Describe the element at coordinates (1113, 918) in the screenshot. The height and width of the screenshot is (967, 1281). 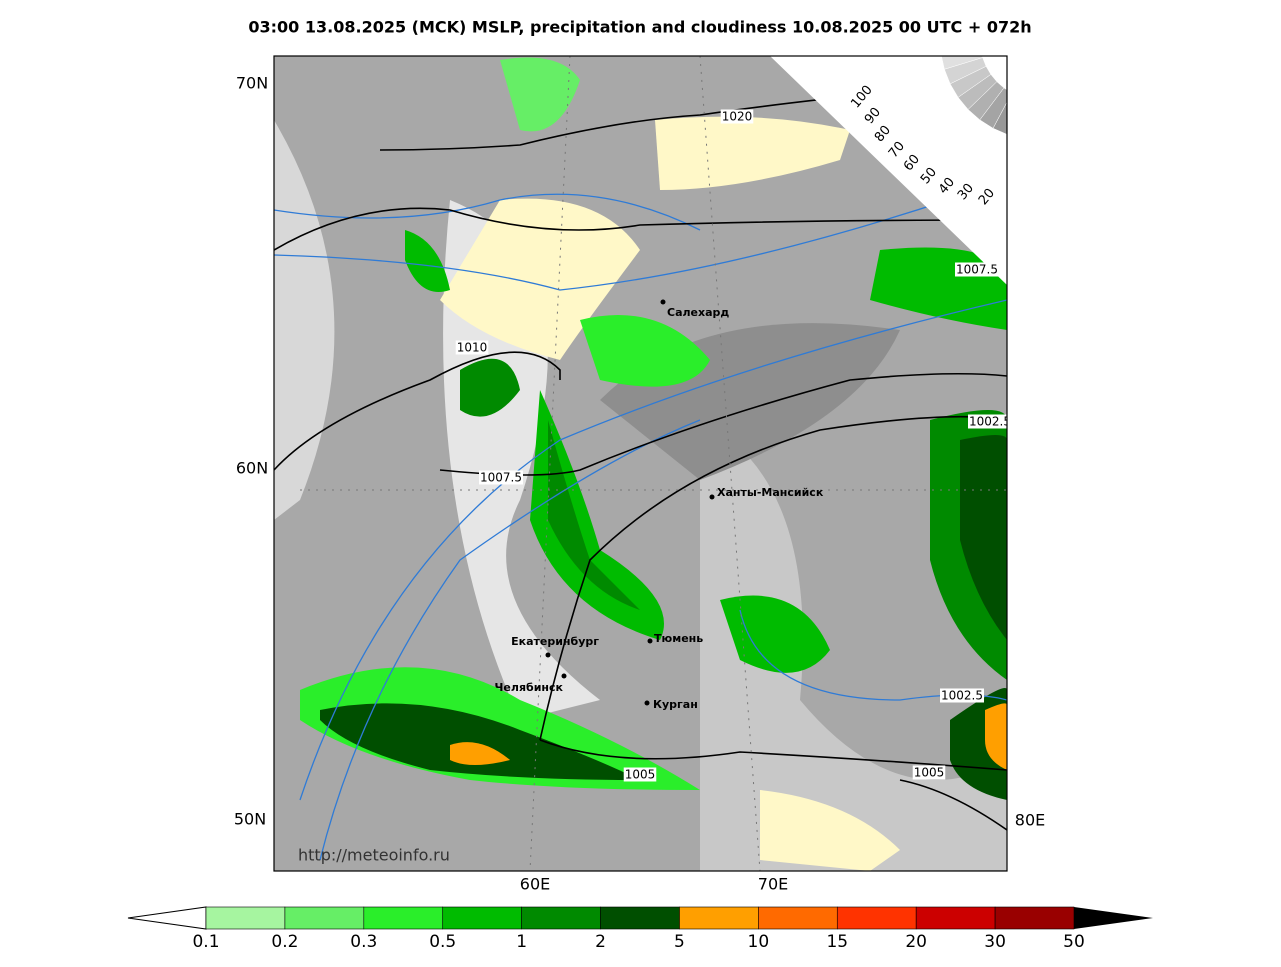
I see `colorbar-over` at that location.